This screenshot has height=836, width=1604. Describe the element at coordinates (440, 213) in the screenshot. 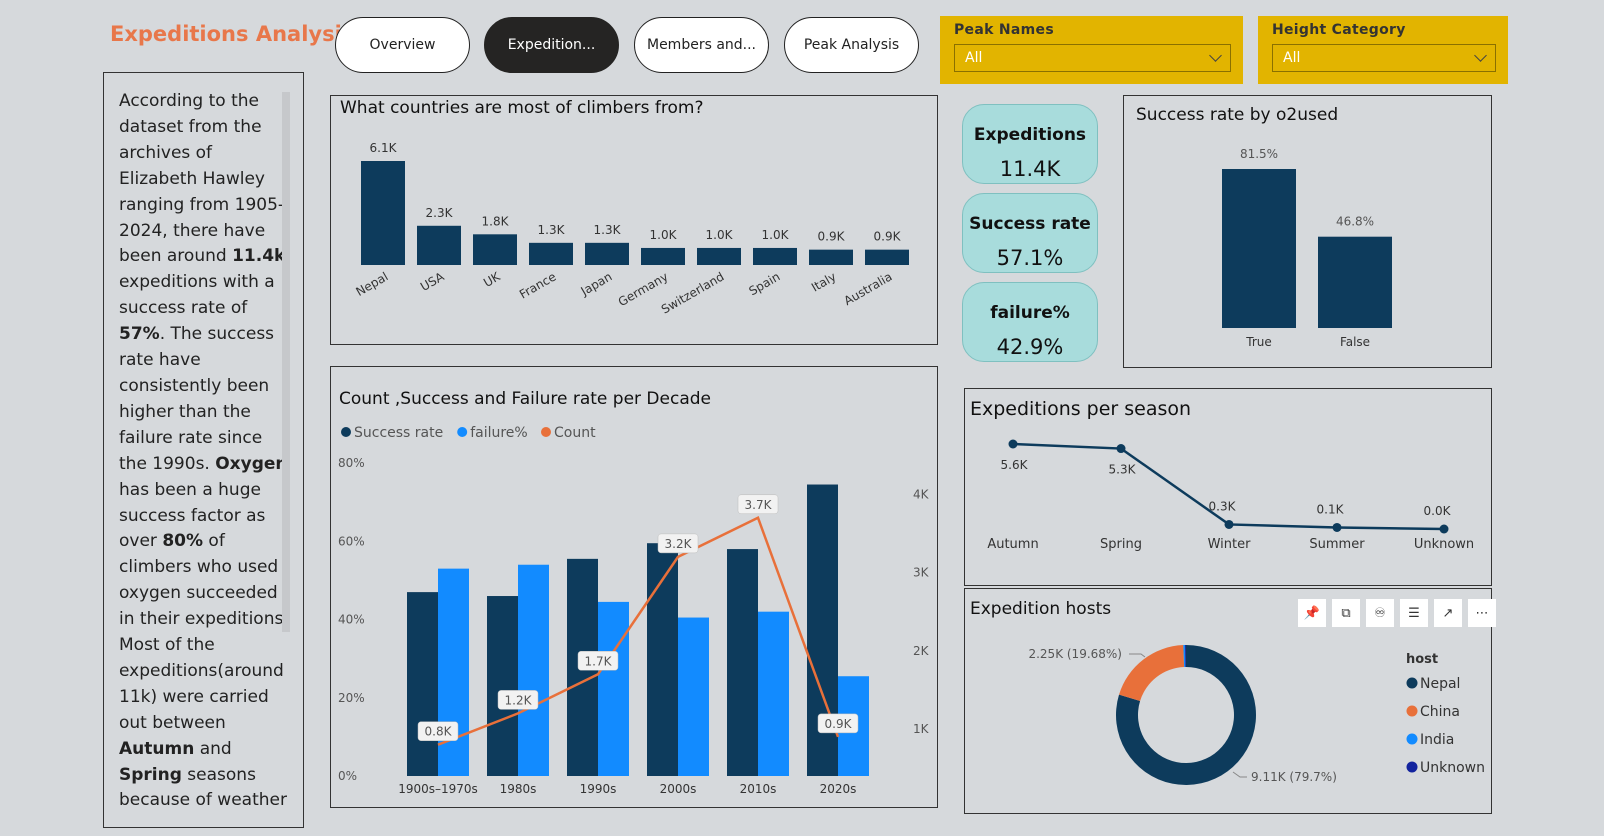

I see `country-bar-label: 2.3K` at that location.